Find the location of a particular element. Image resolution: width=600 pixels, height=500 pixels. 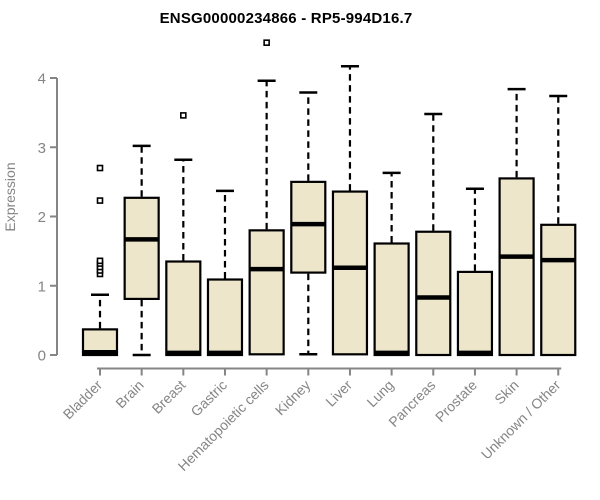

y-tick-label: 2 is located at coordinates (42, 217).